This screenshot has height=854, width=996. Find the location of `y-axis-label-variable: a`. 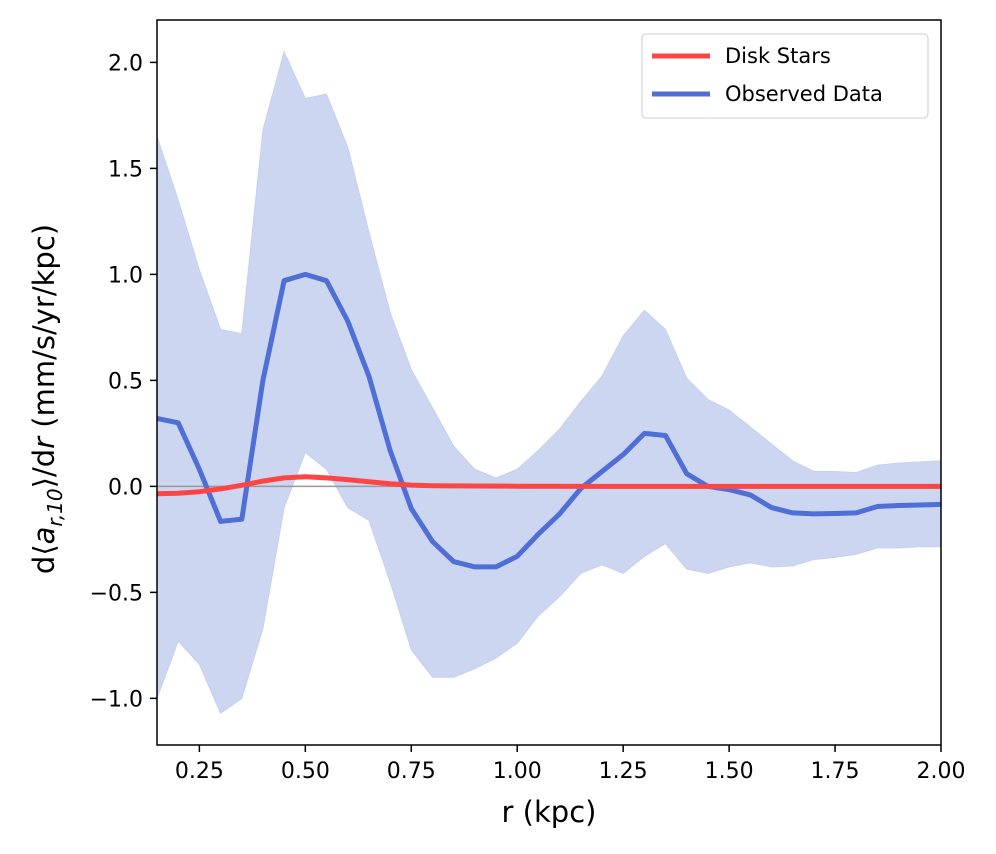

y-axis-label-variable: a is located at coordinates (44, 536).